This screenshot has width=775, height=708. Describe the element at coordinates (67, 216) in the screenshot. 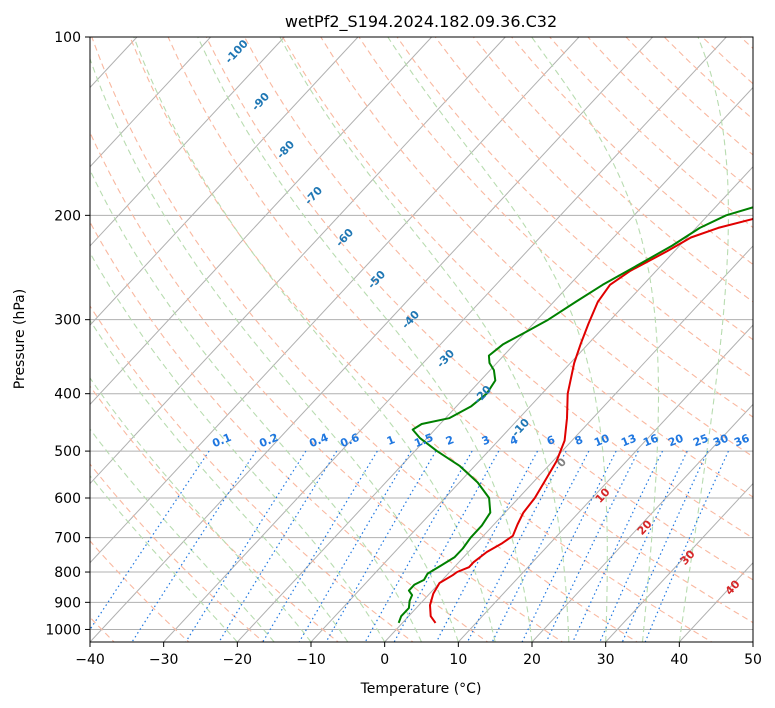

I see `y-tick-label: 200` at that location.